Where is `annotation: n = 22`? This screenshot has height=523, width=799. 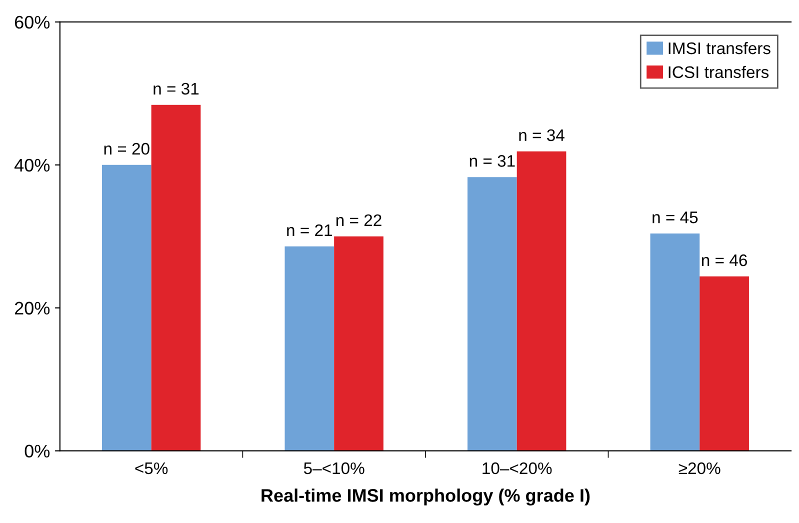 annotation: n = 22 is located at coordinates (359, 220).